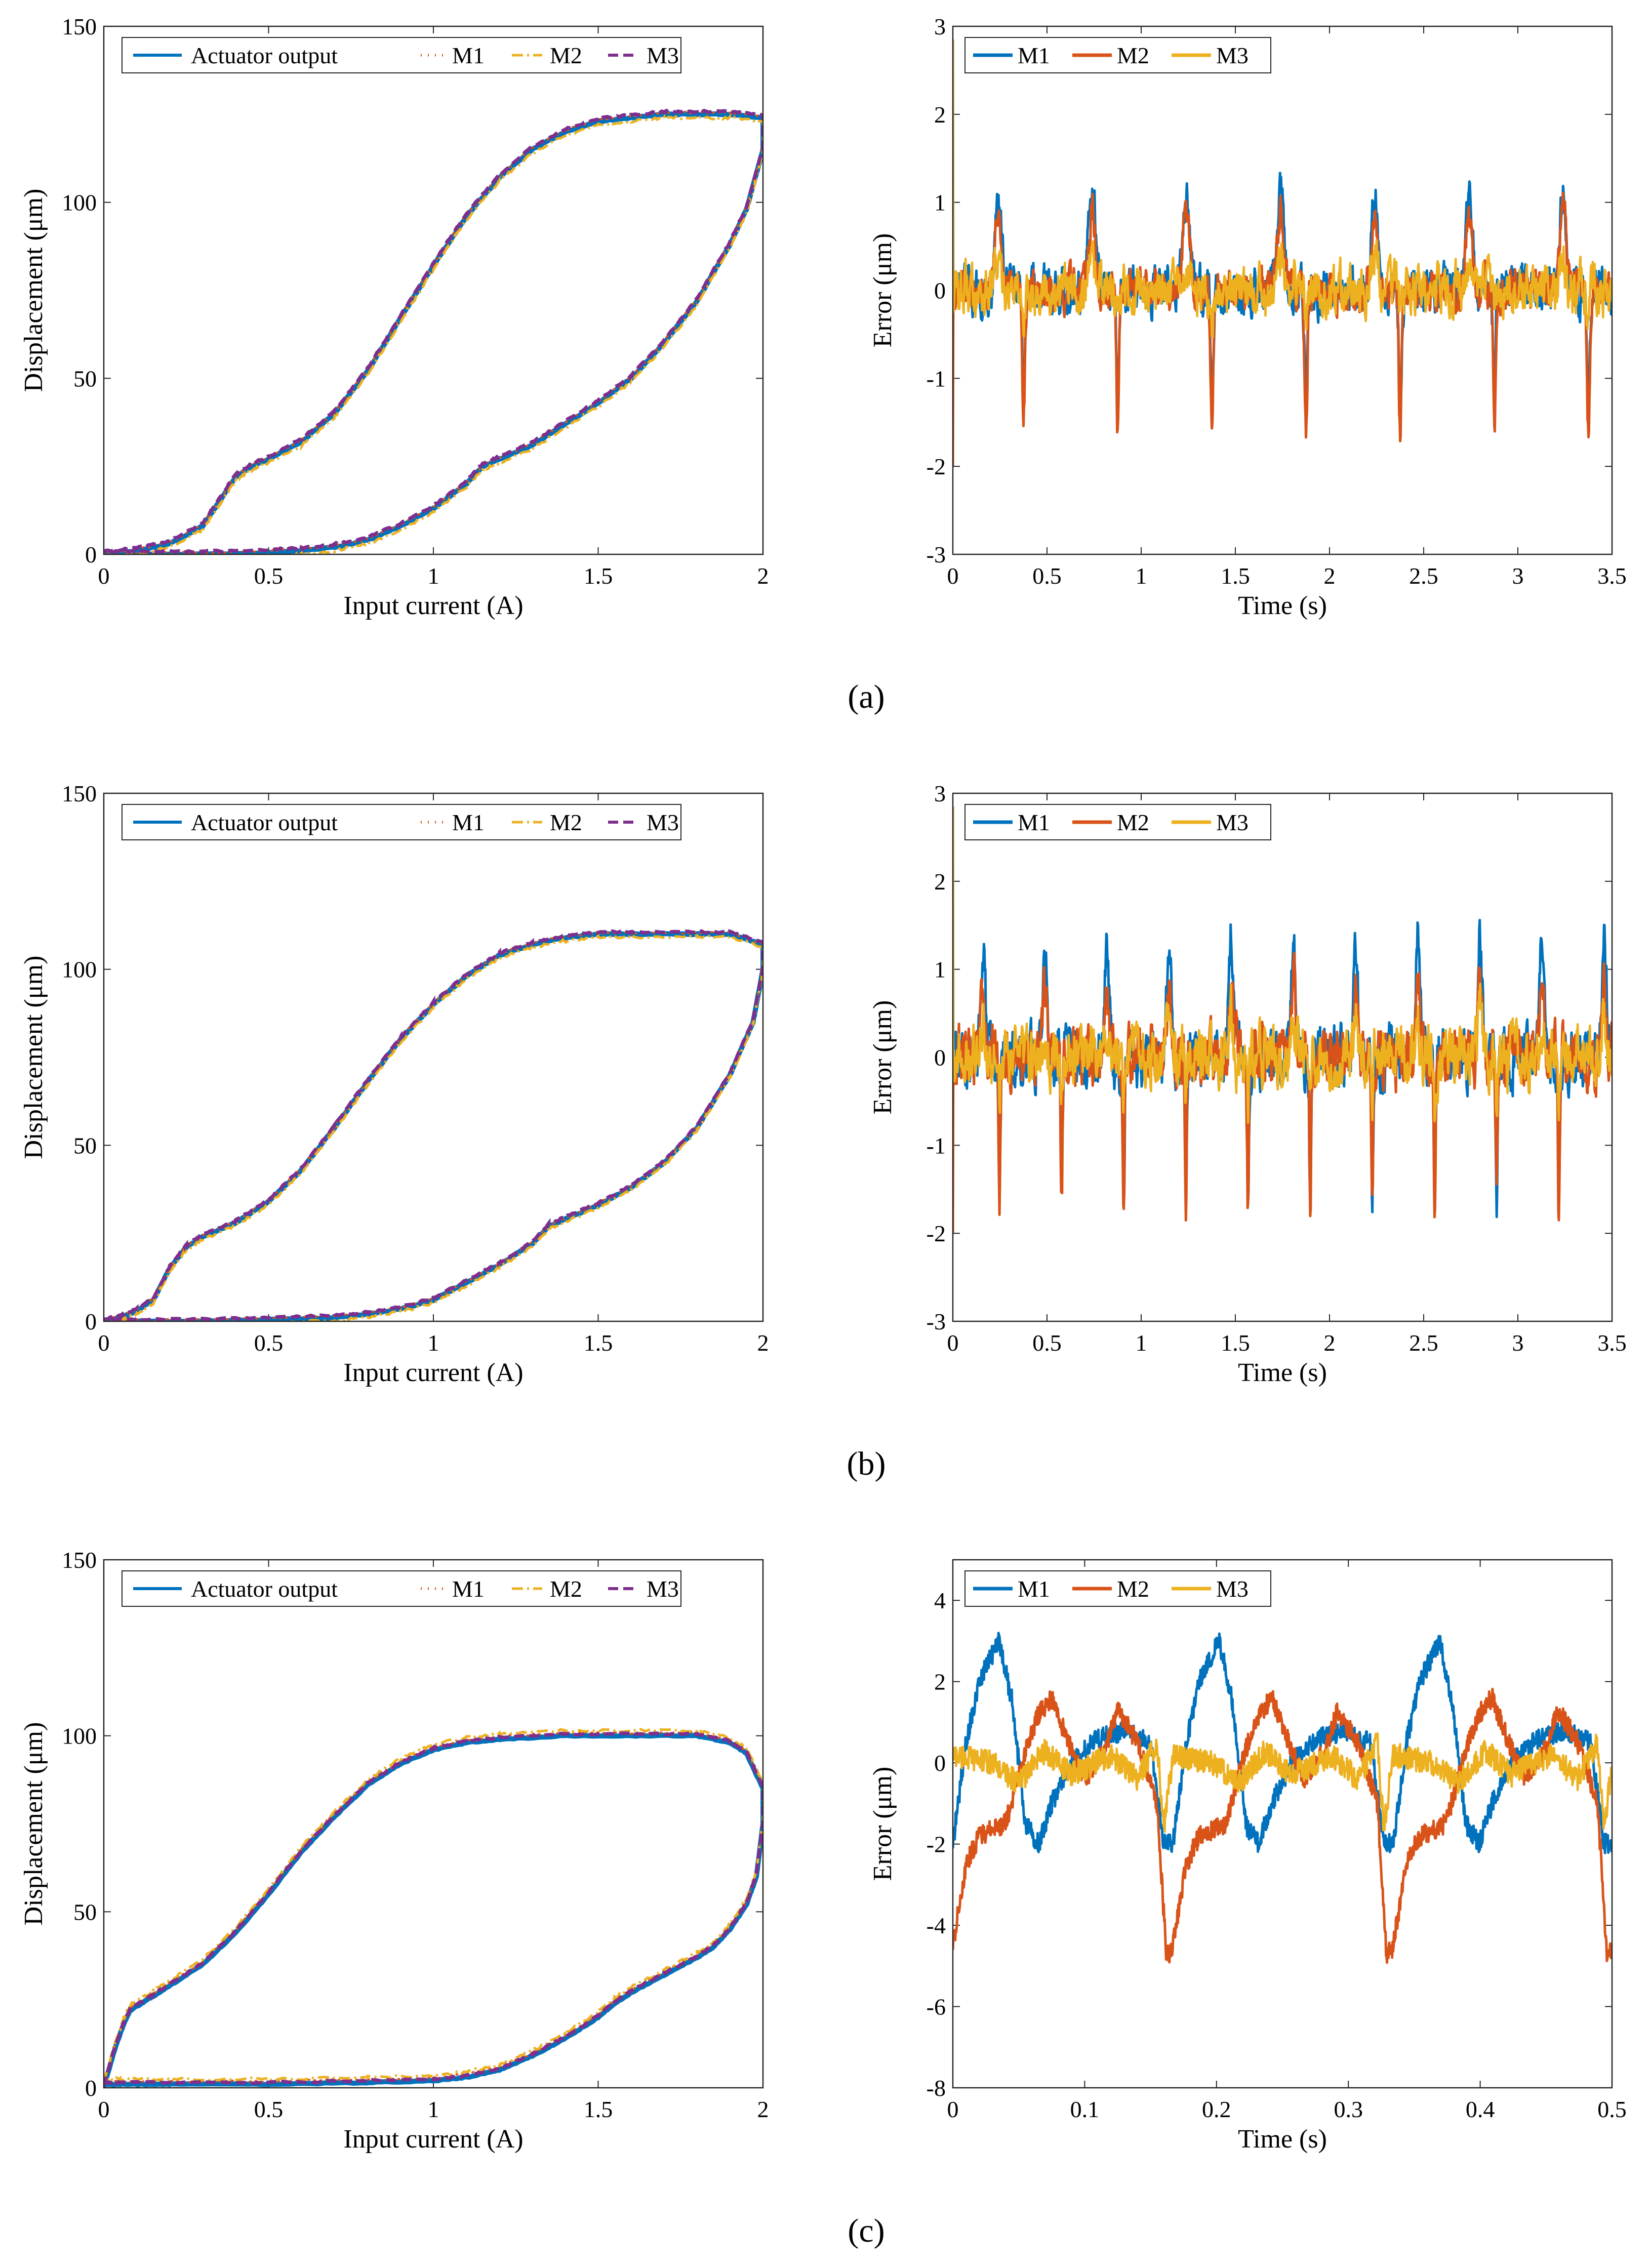 The width and height of the screenshot is (1650, 2268). I want to click on panel-c-right-xtick-label: 0.4, so click(1481, 2109).